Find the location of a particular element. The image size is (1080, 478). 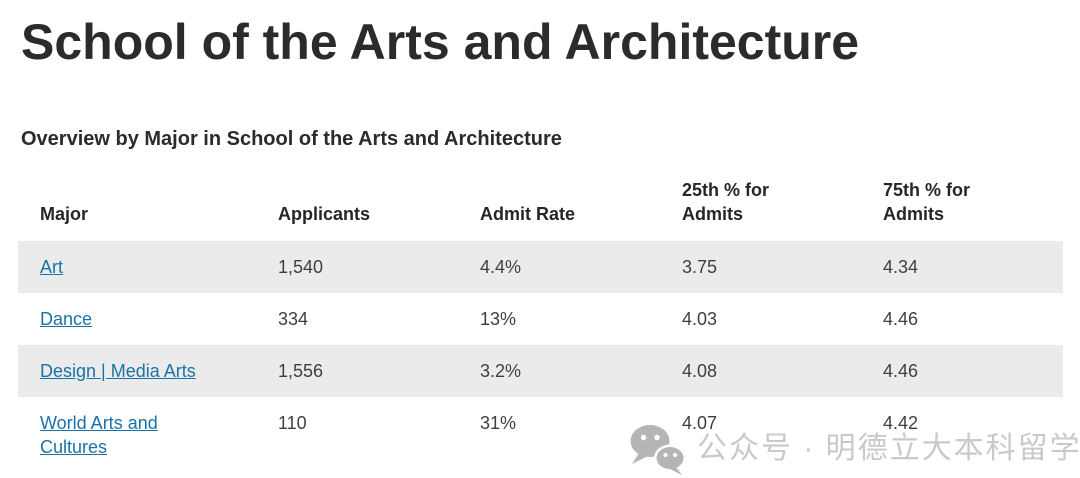

major-link: World Arts and Cultures is located at coordinates (99, 435).